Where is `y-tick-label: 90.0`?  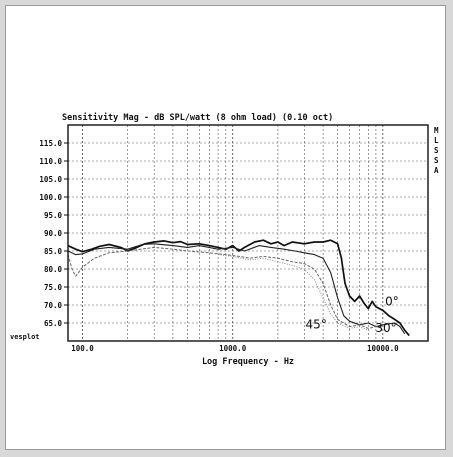 y-tick-label: 90.0 is located at coordinates (53, 233).